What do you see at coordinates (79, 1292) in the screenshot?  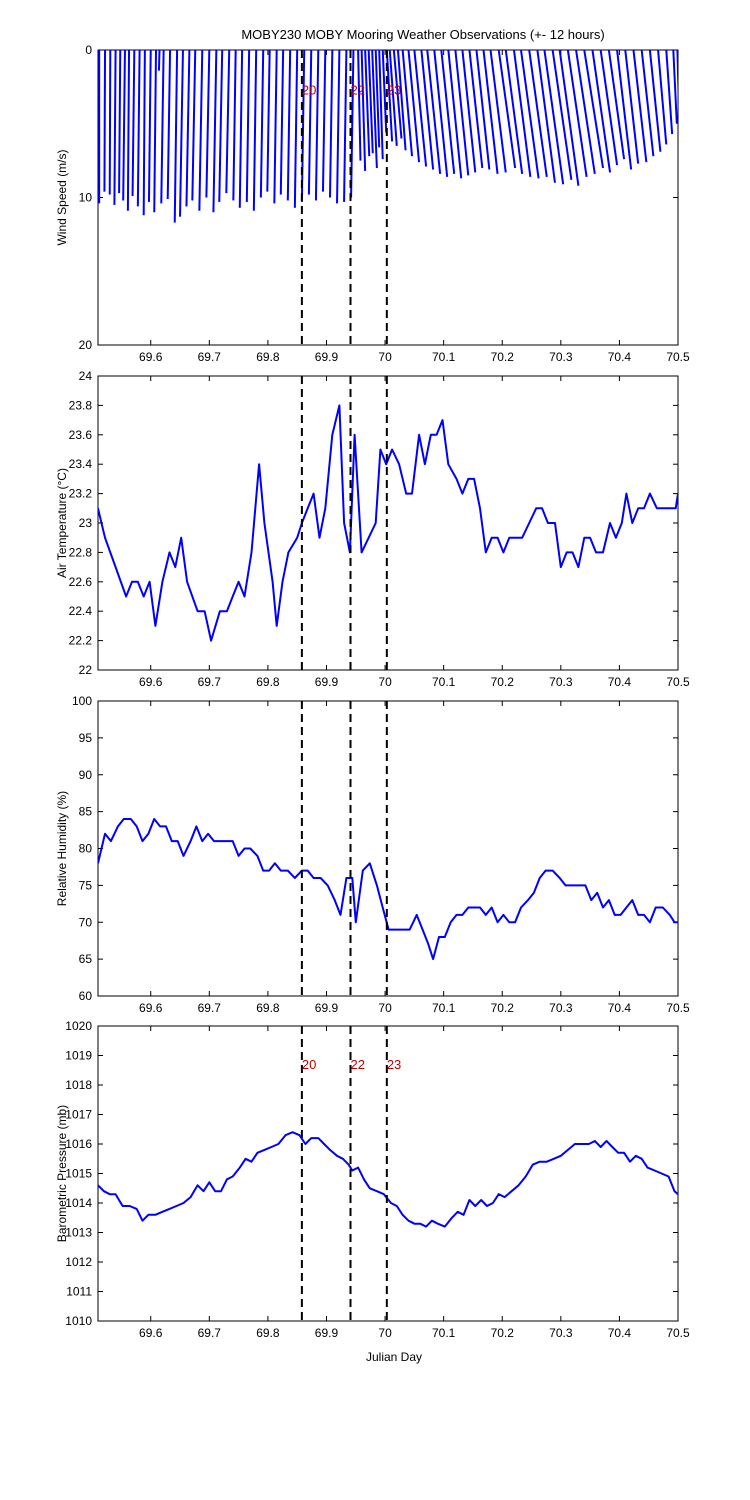 I see `y-tick-label: 1011` at bounding box center [79, 1292].